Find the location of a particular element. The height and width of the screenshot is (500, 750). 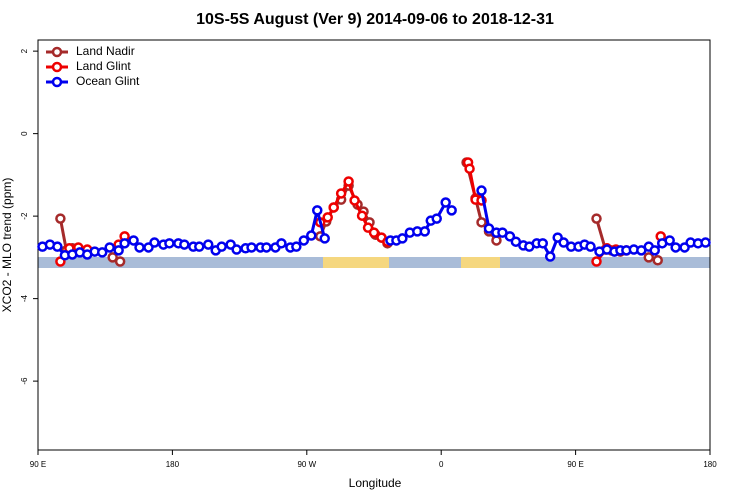

y-tick-label: 2 is located at coordinates (24, 50).